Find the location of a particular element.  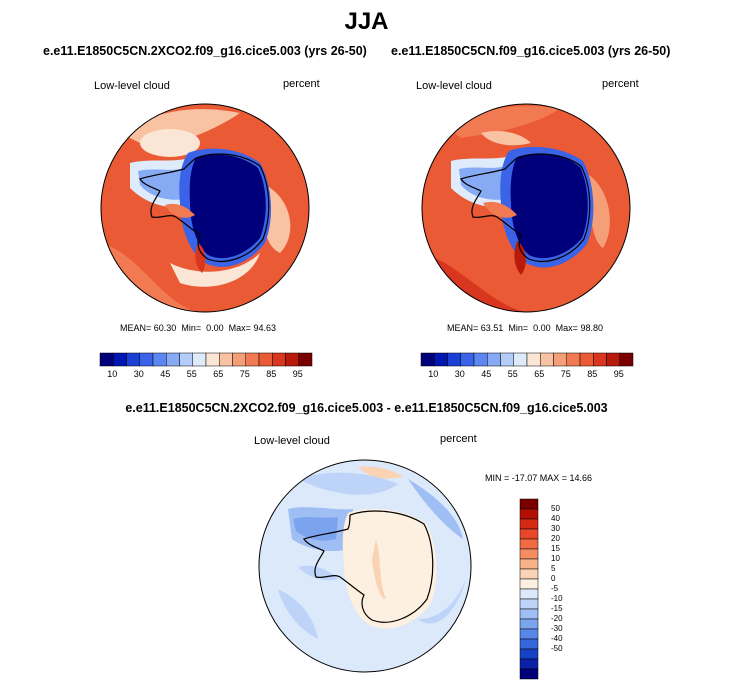

panel-difference-stats: MIN = -17.07 MAX = 14.66 is located at coordinates (539, 478).